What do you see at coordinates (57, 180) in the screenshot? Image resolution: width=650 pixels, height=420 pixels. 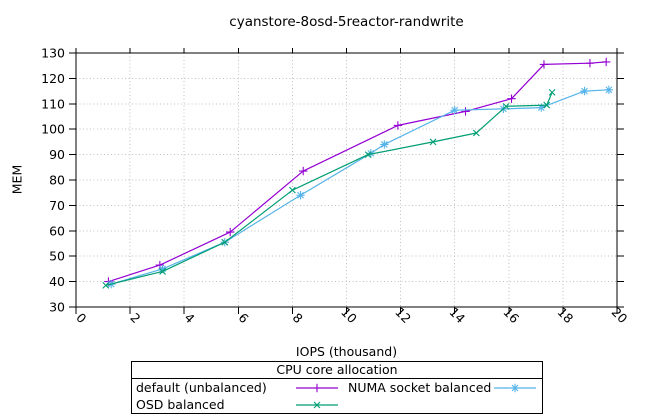 I see `y-tick-label: 80` at bounding box center [57, 180].